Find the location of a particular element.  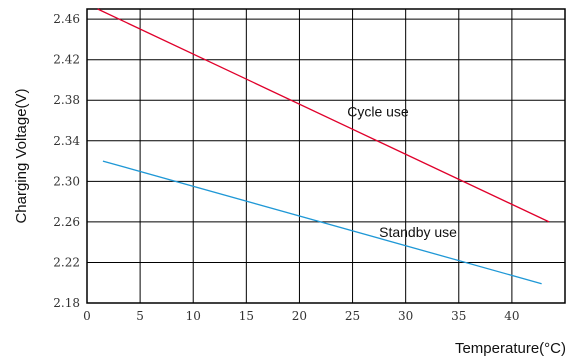

y-tick-label: 2.30 is located at coordinates (66, 181).